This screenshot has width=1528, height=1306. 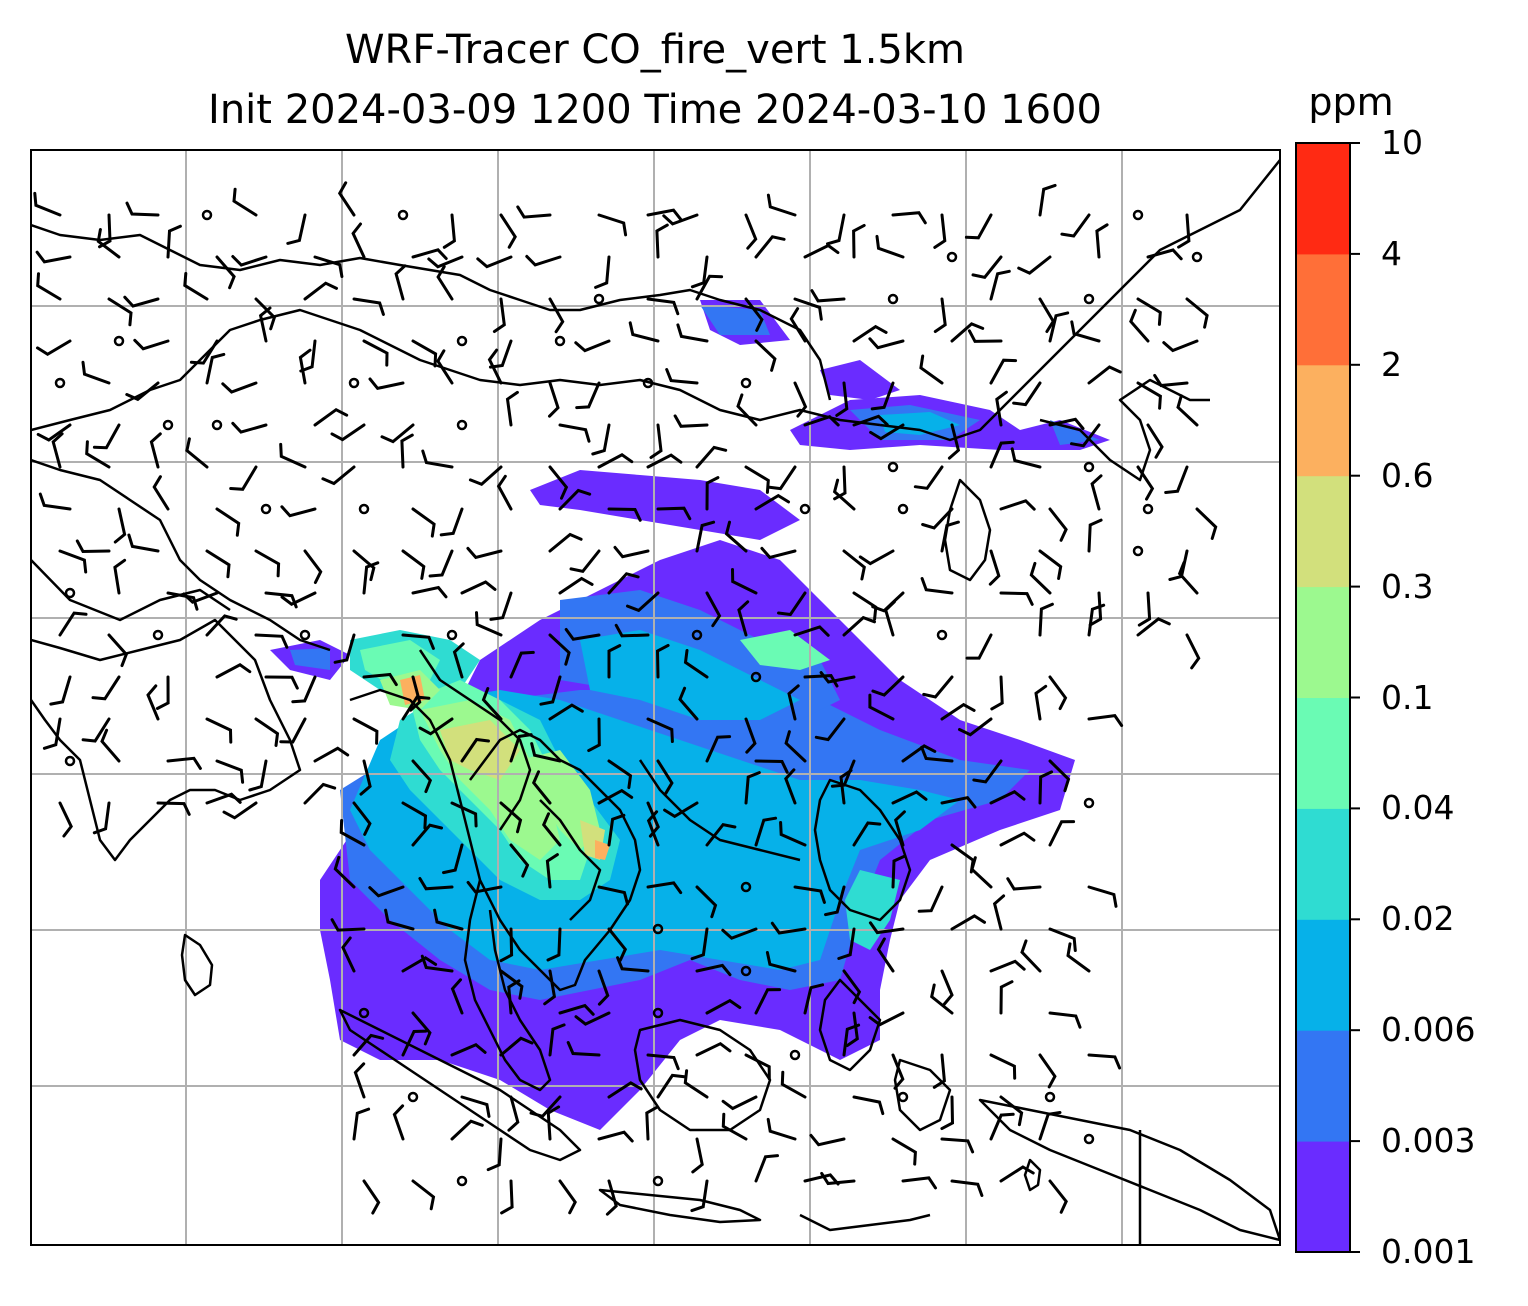 What do you see at coordinates (1124, 430) in the screenshot?
I see `coastline-japan` at bounding box center [1124, 430].